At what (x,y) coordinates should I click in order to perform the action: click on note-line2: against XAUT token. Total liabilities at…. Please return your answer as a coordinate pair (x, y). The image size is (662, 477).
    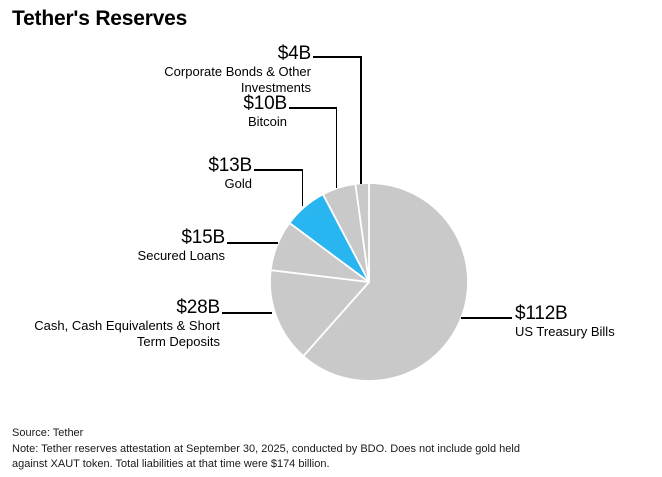
    Looking at the image, I should click on (171, 464).